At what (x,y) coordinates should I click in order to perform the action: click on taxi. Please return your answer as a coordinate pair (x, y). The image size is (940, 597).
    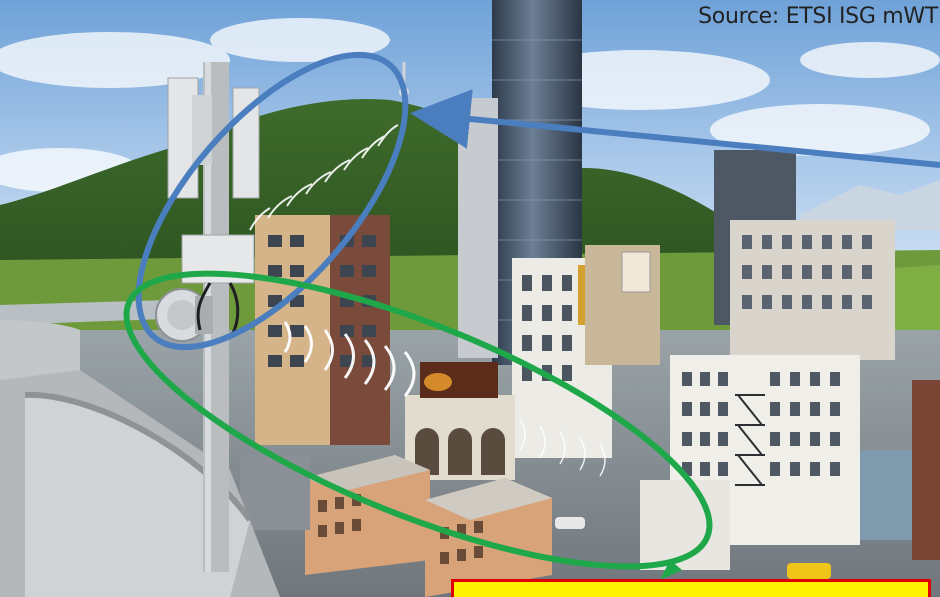
    Looking at the image, I should click on (809, 571).